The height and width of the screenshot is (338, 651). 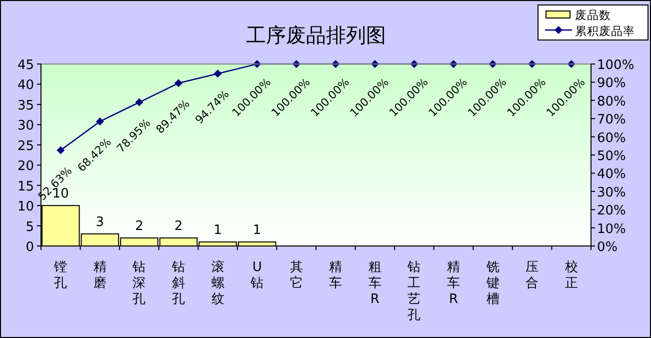 I want to click on y2-tick-label: 30%, so click(x=611, y=192).